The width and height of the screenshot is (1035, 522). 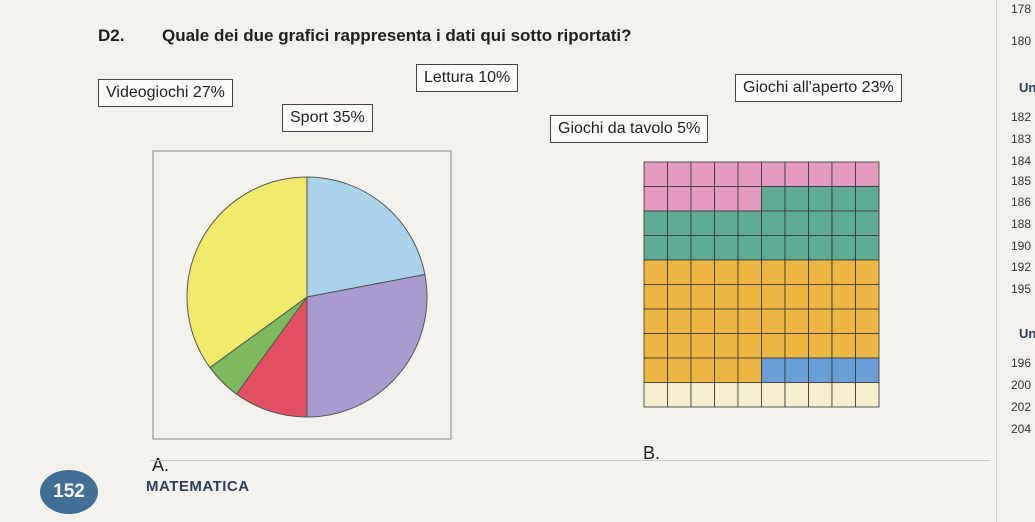 What do you see at coordinates (1021, 139) in the screenshot?
I see `margin-number: 183` at bounding box center [1021, 139].